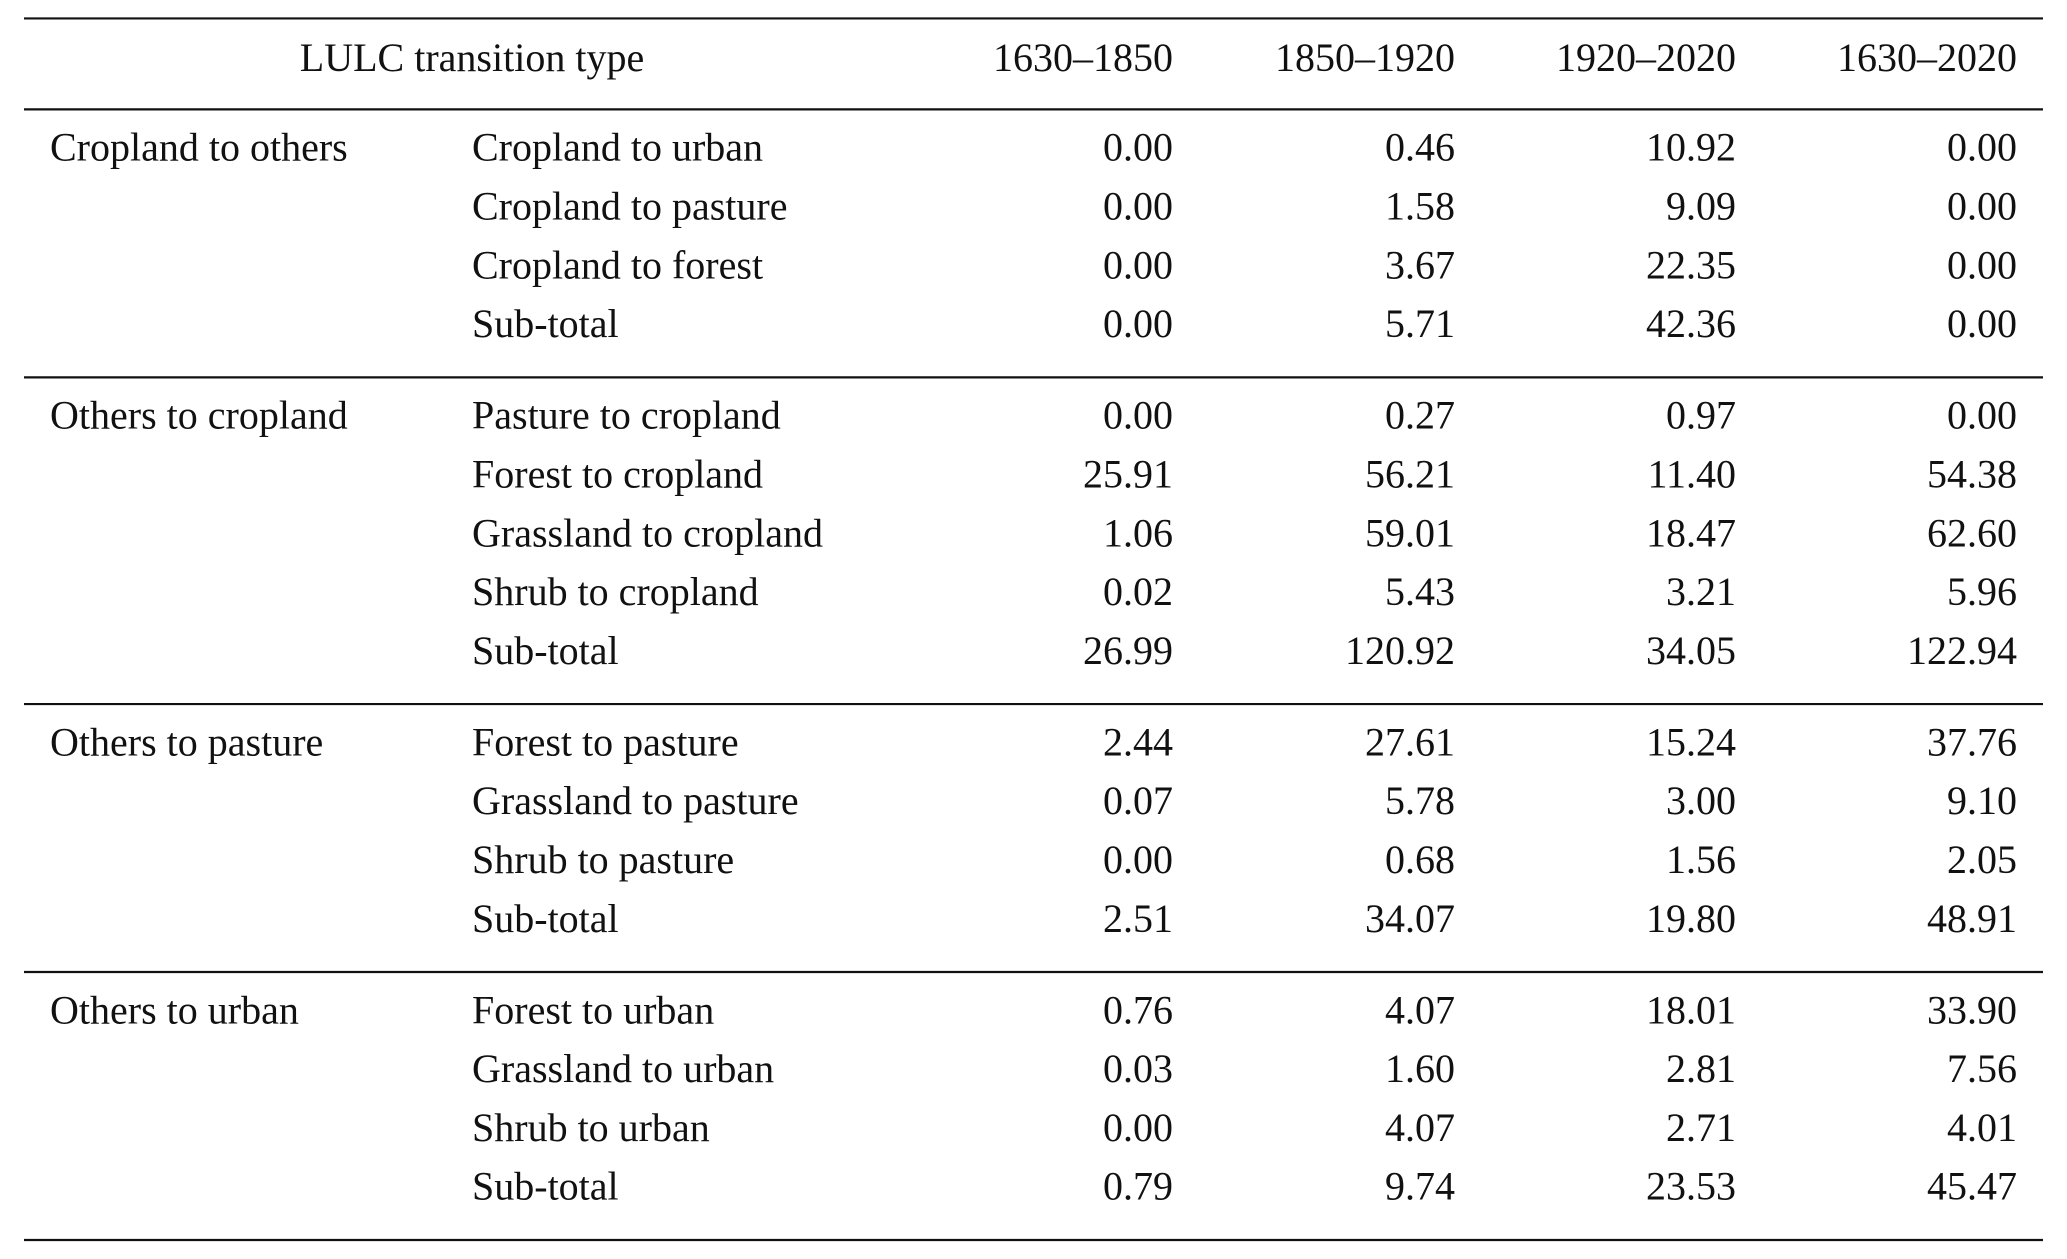 The image size is (2067, 1259). What do you see at coordinates (1691, 650) in the screenshot?
I see `cell-value: 34.05` at bounding box center [1691, 650].